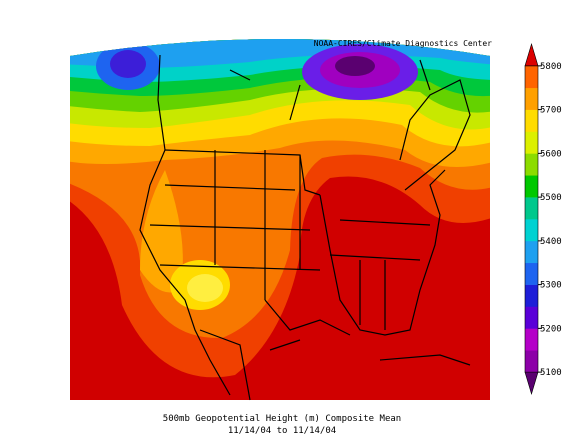 Image resolution: width=565 pixels, height=437 pixels. What do you see at coordinates (551, 154) in the screenshot?
I see `colorbar-tick-label: 5600` at bounding box center [551, 154].